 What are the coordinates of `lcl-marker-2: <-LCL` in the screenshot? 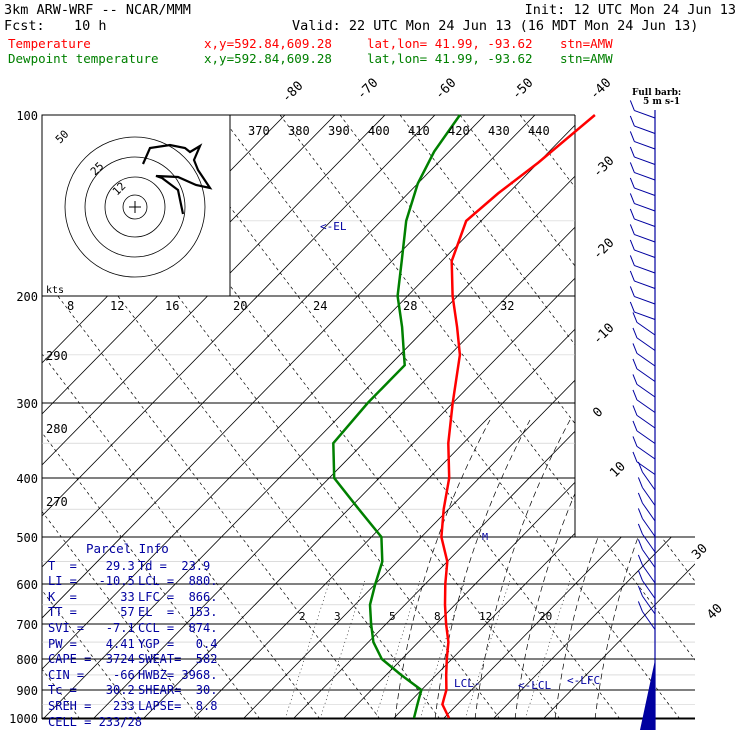 It's located at (534, 685).